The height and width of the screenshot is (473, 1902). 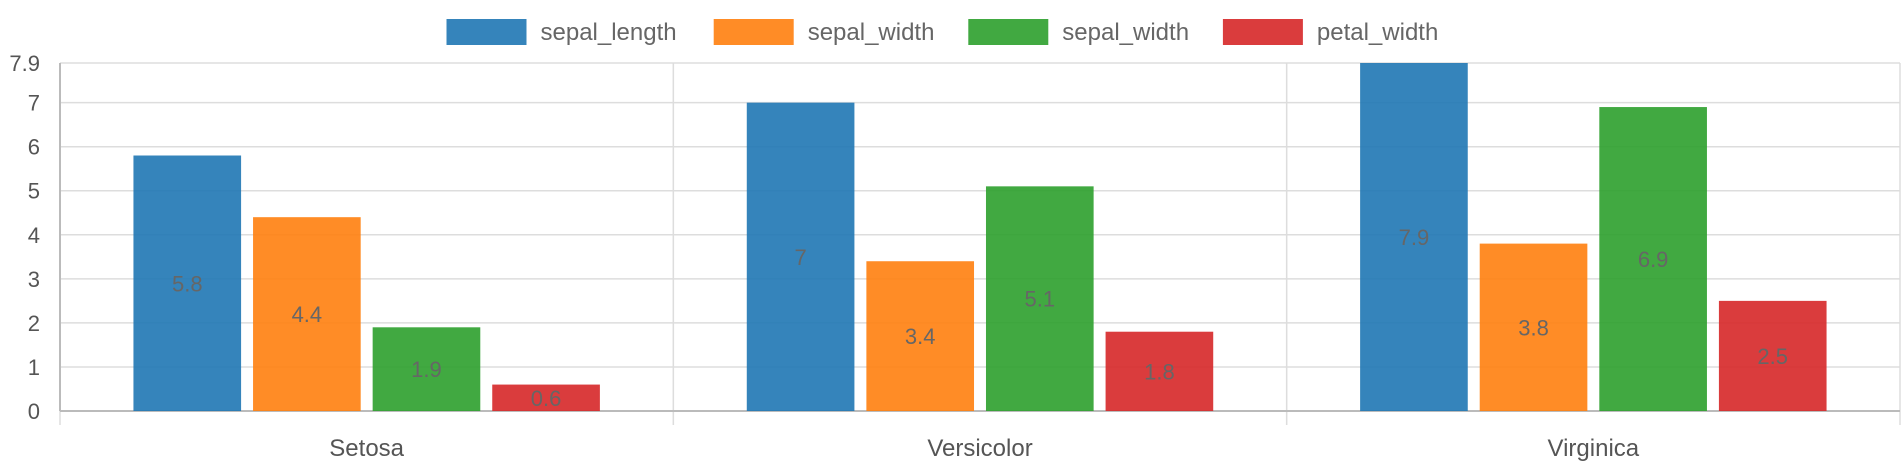 I want to click on y-tick-label: 1, so click(x=34, y=367).